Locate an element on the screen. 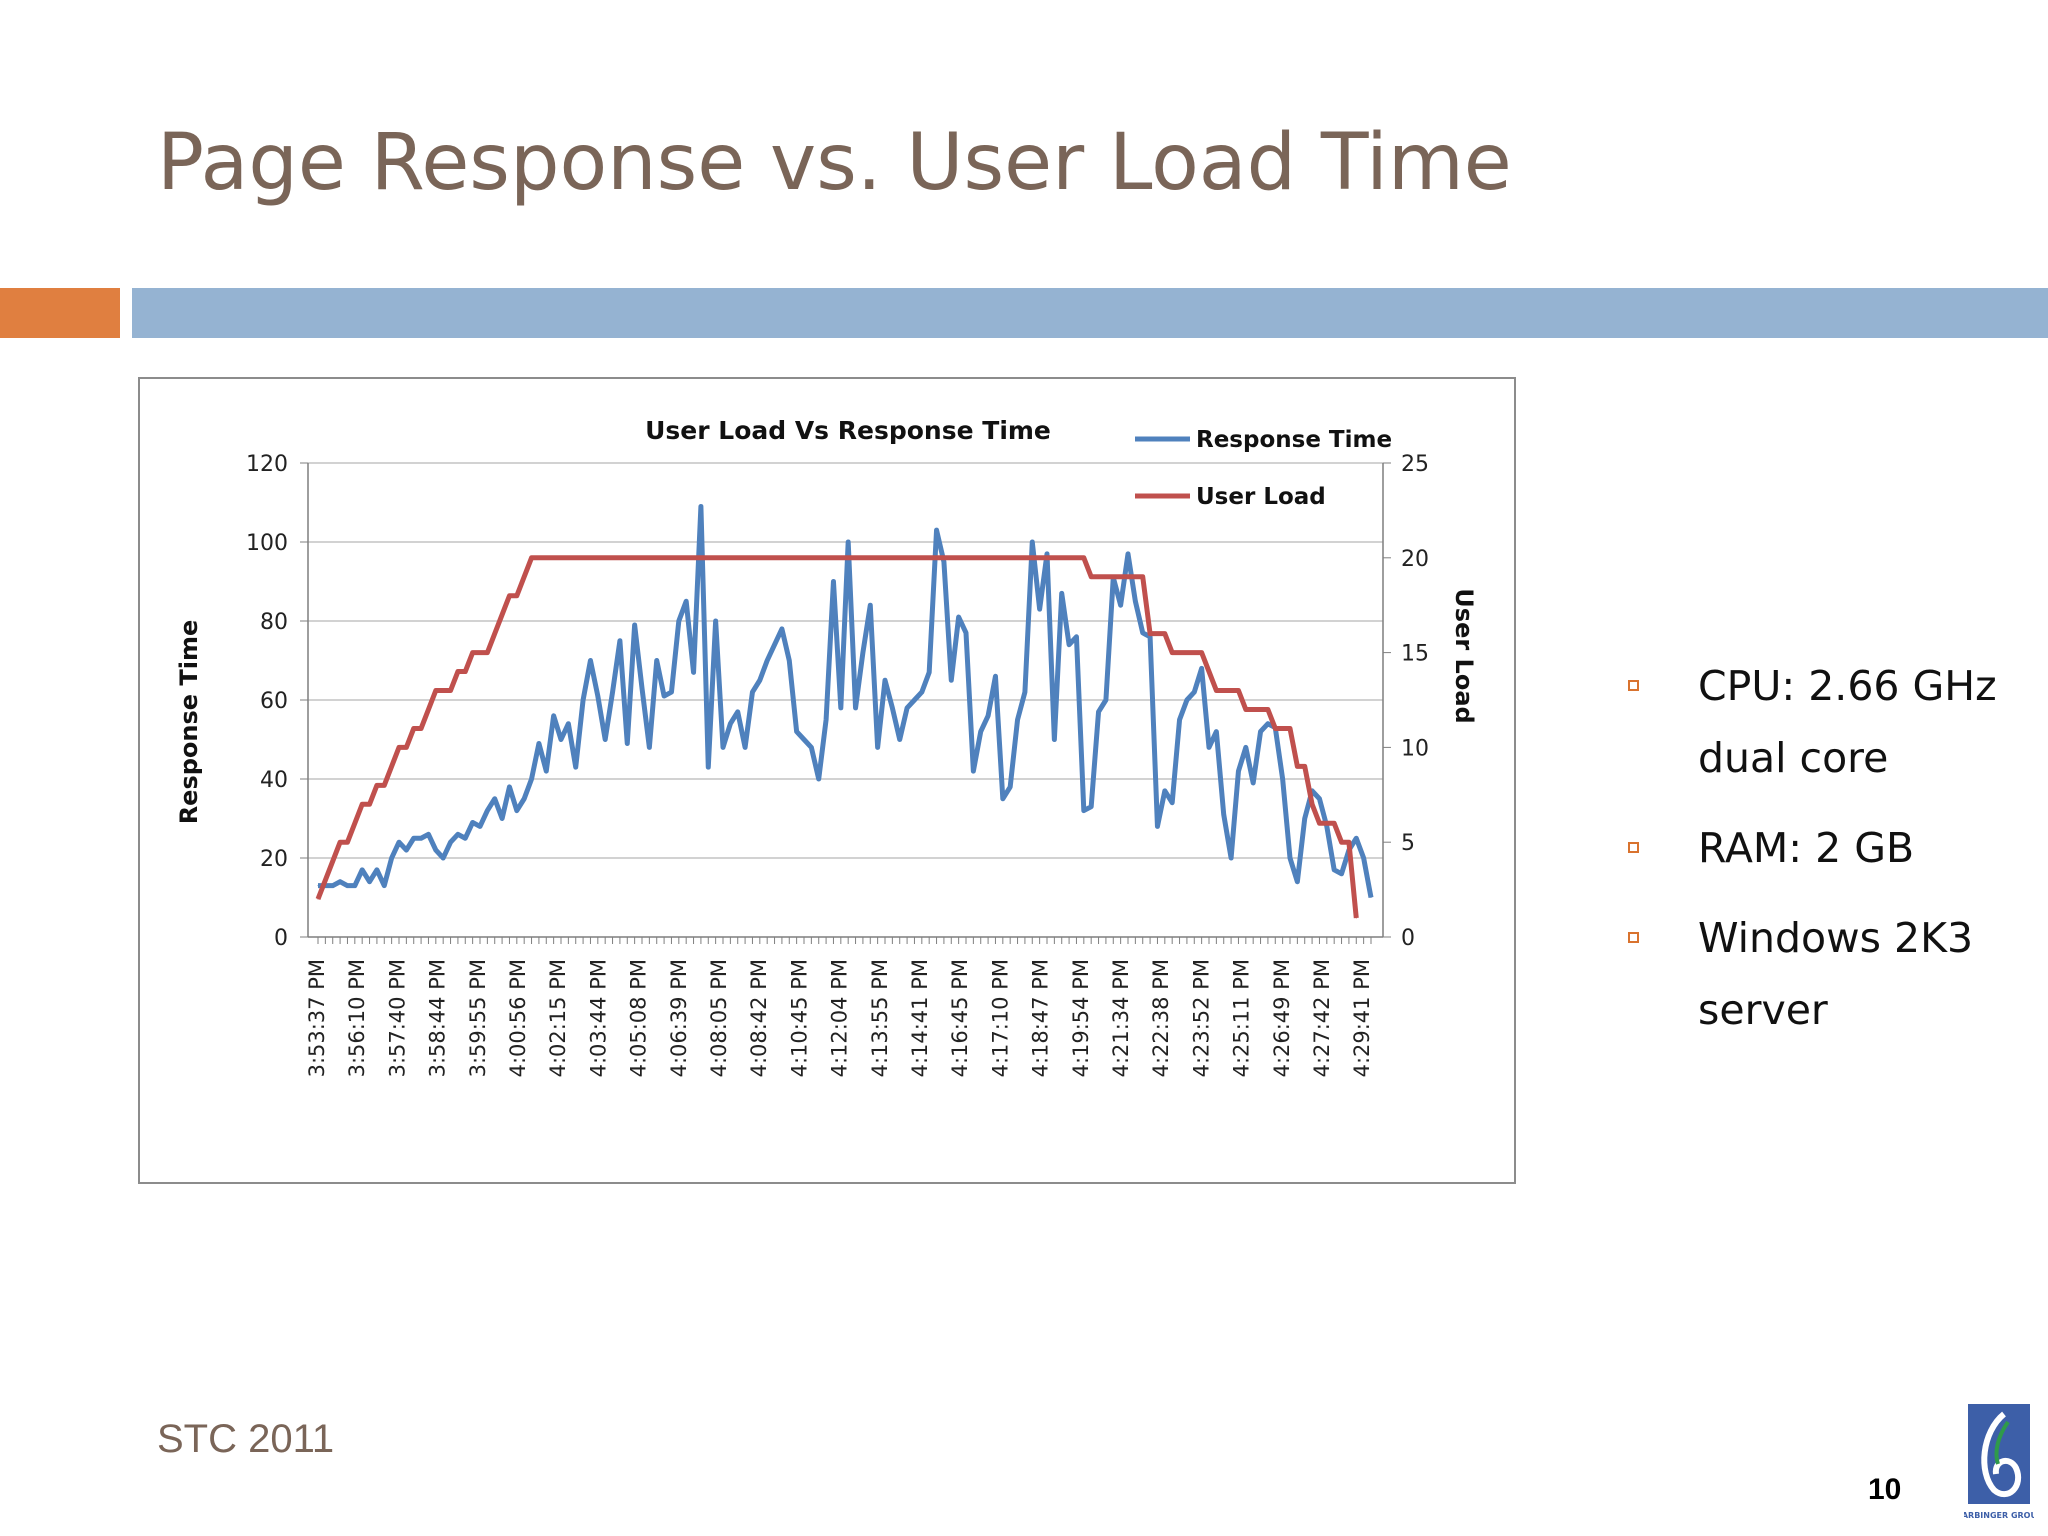 Image resolution: width=2048 pixels, height=1536 pixels. x-tick-label: 4:23:52 PM is located at coordinates (1201, 1018).